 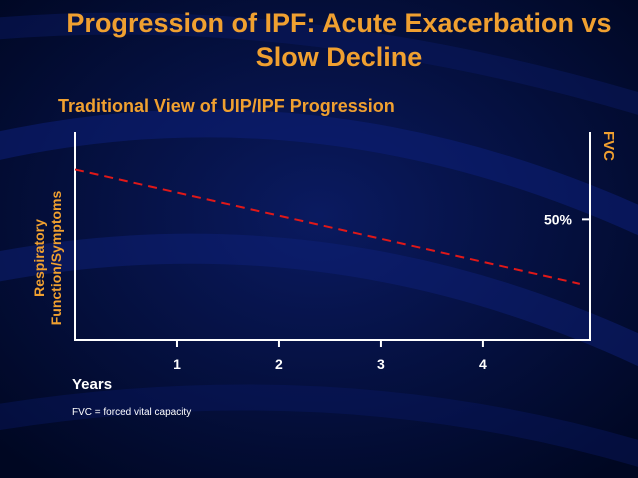 What do you see at coordinates (92, 384) in the screenshot?
I see `x-axis-label: Years` at bounding box center [92, 384].